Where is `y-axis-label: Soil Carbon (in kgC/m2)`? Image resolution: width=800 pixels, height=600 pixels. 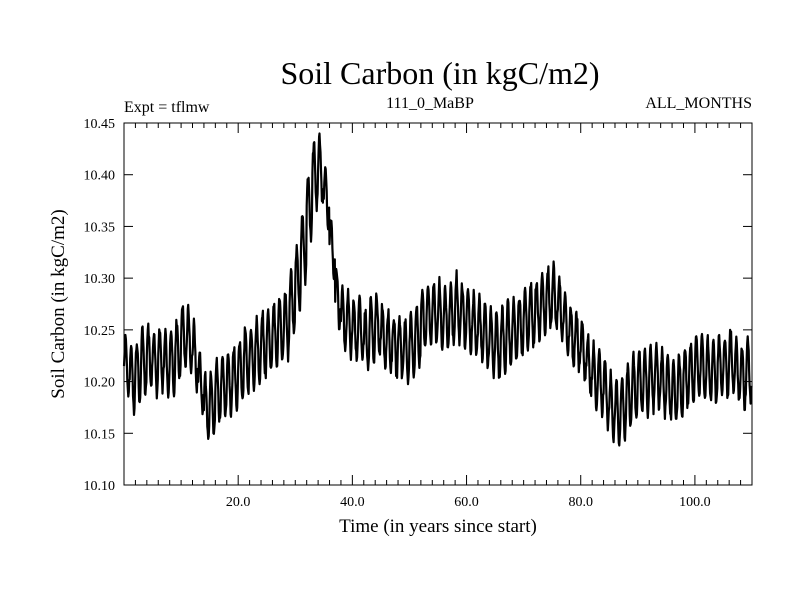 y-axis-label: Soil Carbon (in kgC/m2) is located at coordinates (58, 303).